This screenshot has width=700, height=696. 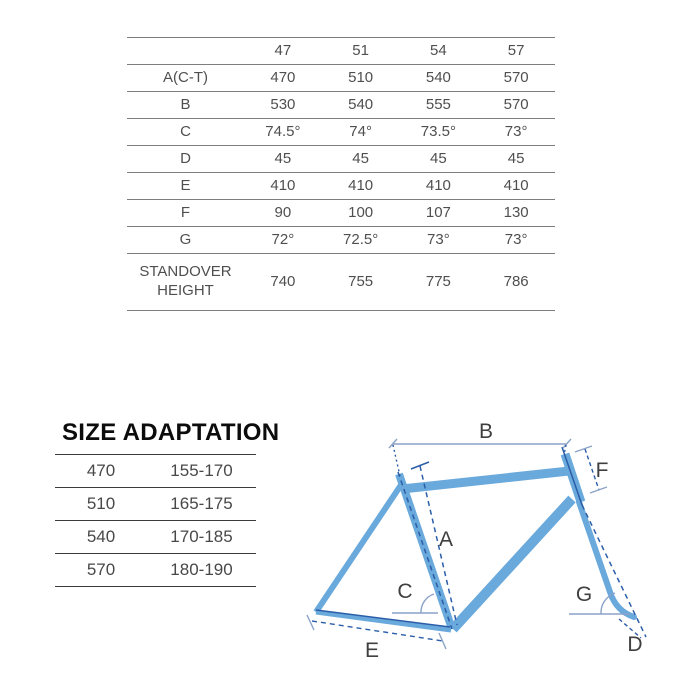 I want to click on dimension-b-tick-right, so click(x=567, y=443).